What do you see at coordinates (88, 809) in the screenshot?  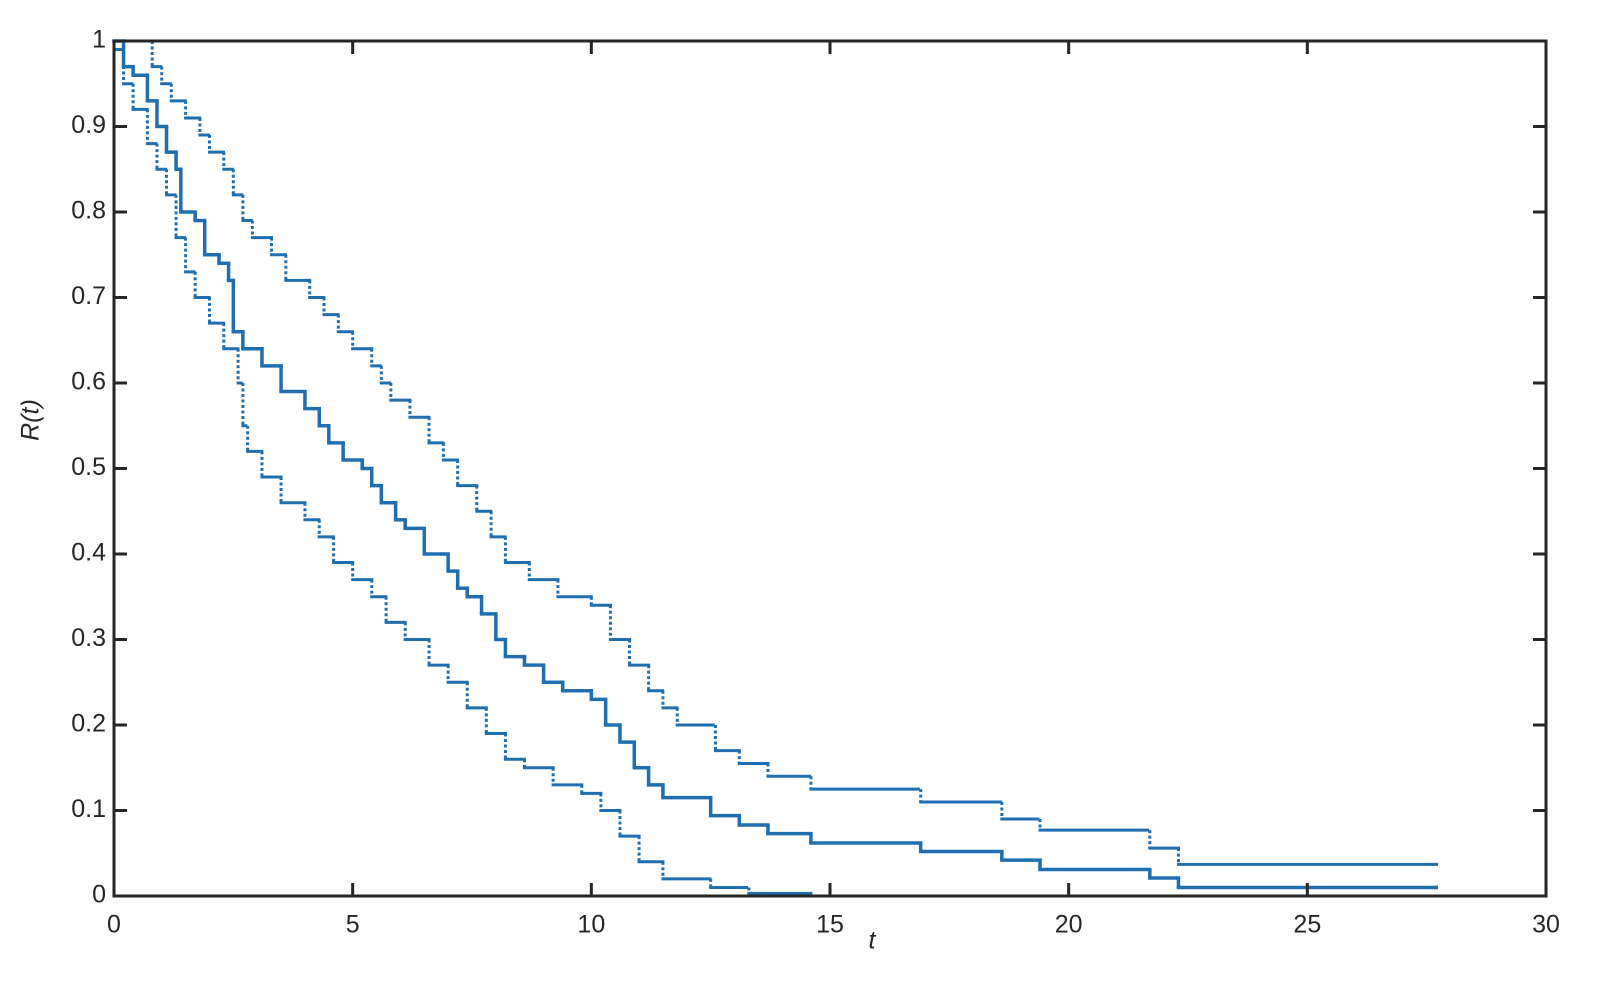 I see `y-tick-label: 0.1` at bounding box center [88, 809].